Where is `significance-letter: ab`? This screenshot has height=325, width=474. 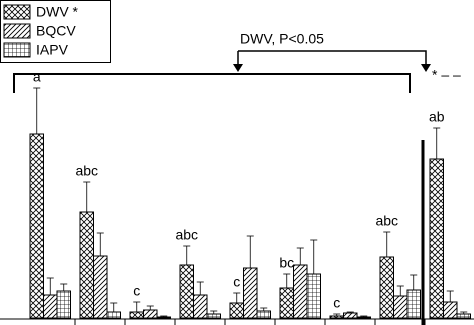
significance-letter: ab is located at coordinates (437, 117).